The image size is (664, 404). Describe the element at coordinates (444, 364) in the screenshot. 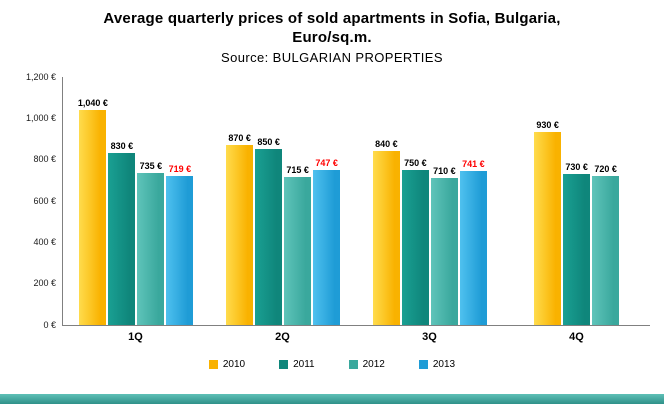

I see `legend-label: 2013` at that location.